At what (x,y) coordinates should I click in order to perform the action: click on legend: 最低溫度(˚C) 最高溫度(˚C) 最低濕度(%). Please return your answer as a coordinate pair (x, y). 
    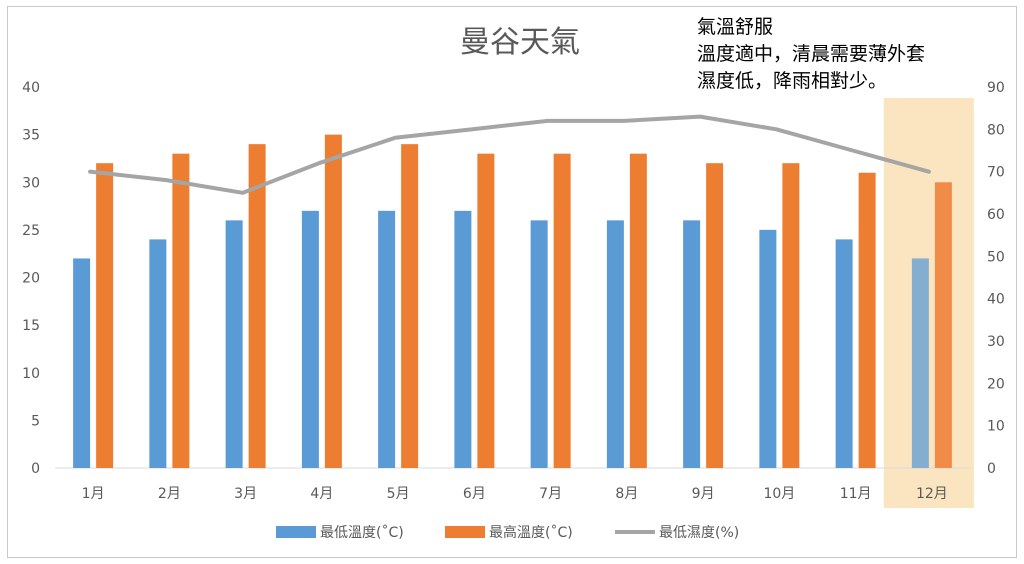
    Looking at the image, I should click on (507, 532).